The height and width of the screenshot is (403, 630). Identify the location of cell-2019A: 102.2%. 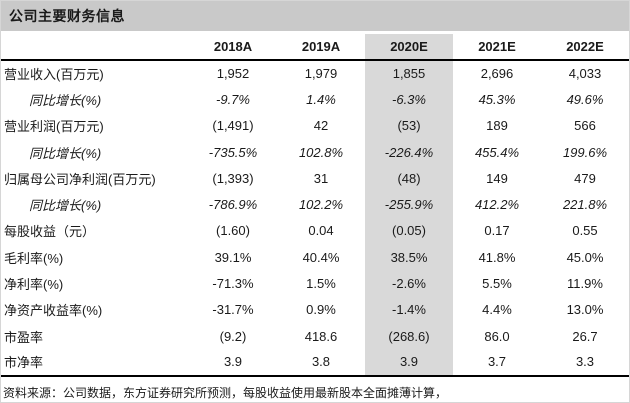
(321, 205).